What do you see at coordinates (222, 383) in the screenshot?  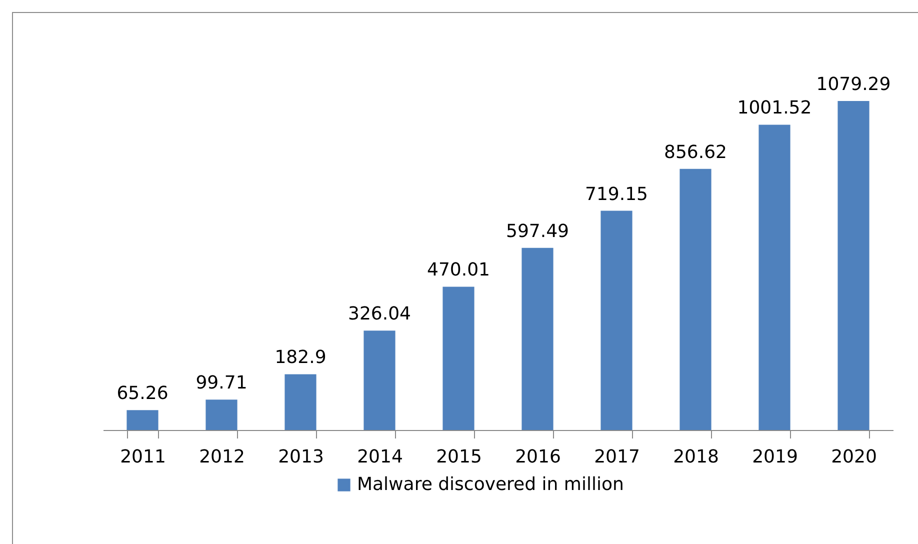 I see `data-label: 99.71` at bounding box center [222, 383].